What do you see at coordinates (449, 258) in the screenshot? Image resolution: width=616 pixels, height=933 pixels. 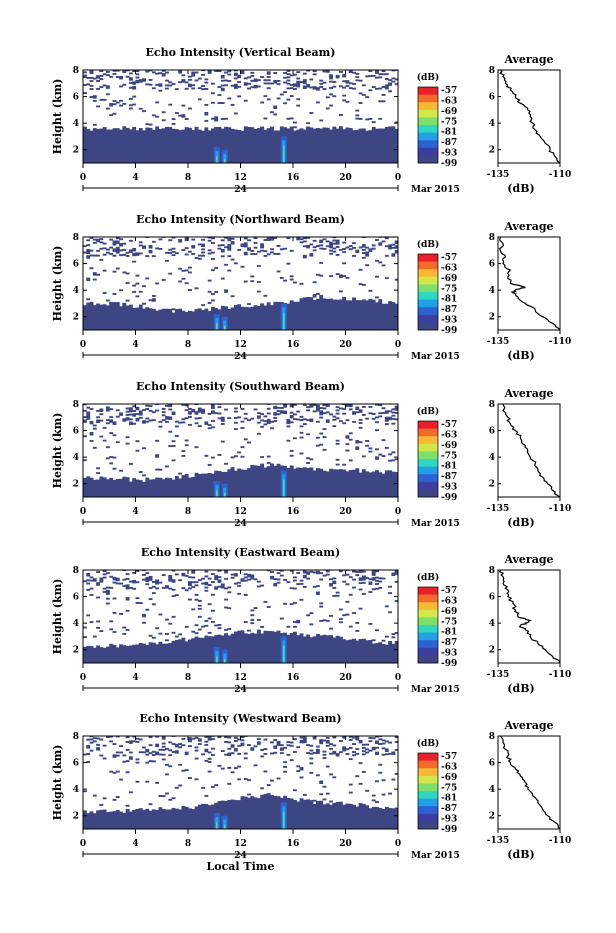 I see `colorbar-tick-label: -57` at bounding box center [449, 258].